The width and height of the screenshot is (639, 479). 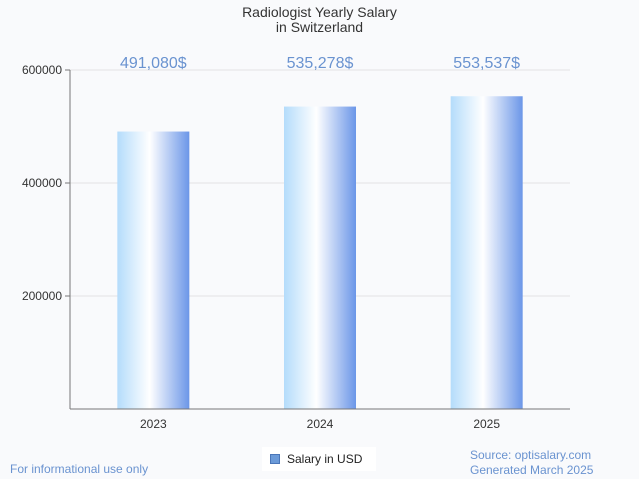 I want to click on chart-legend: Salary in USD, so click(x=319, y=459).